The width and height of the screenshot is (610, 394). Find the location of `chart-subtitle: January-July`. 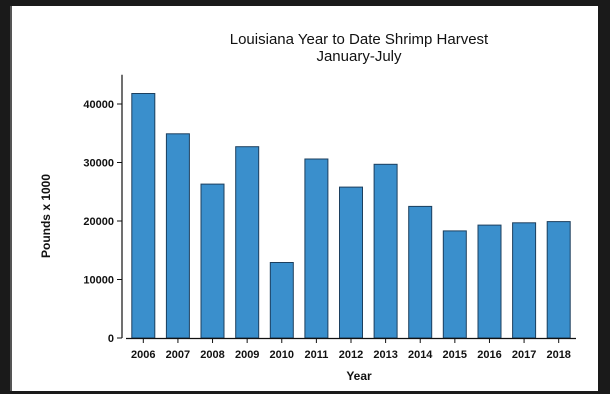

chart-subtitle: January-July is located at coordinates (359, 56).